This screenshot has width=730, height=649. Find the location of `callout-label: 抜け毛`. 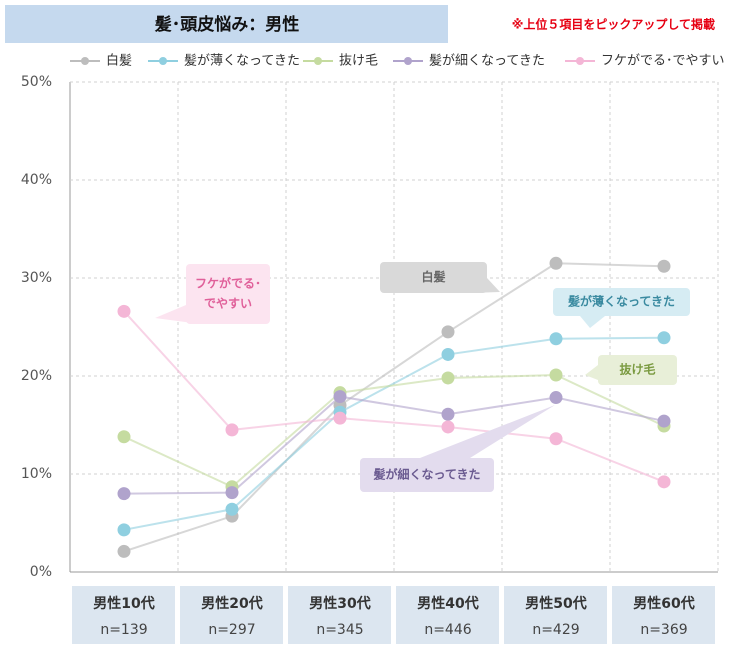

callout-label: 抜け毛 is located at coordinates (637, 369).